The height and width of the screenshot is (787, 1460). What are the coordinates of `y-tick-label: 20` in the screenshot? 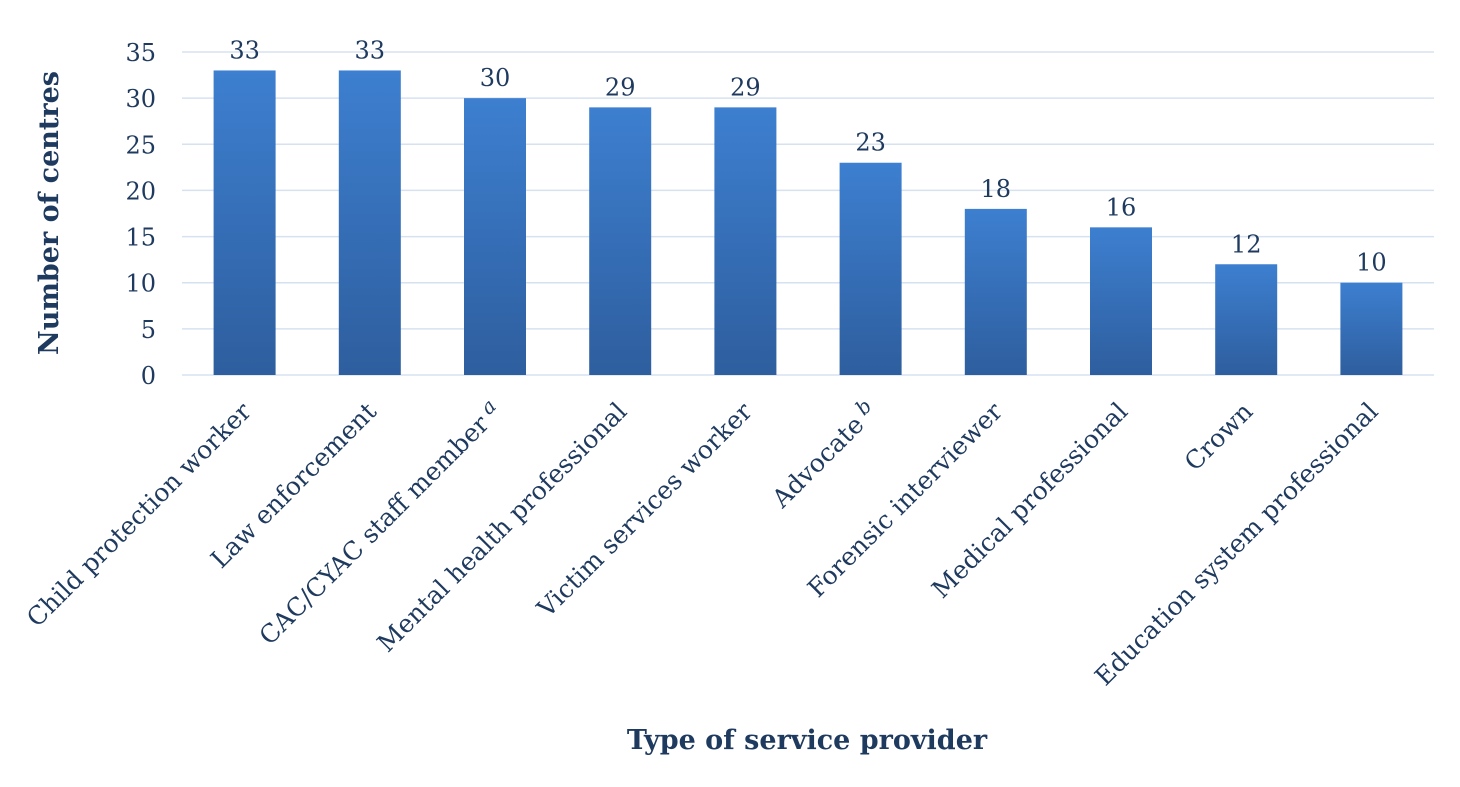 It's located at (140, 191).